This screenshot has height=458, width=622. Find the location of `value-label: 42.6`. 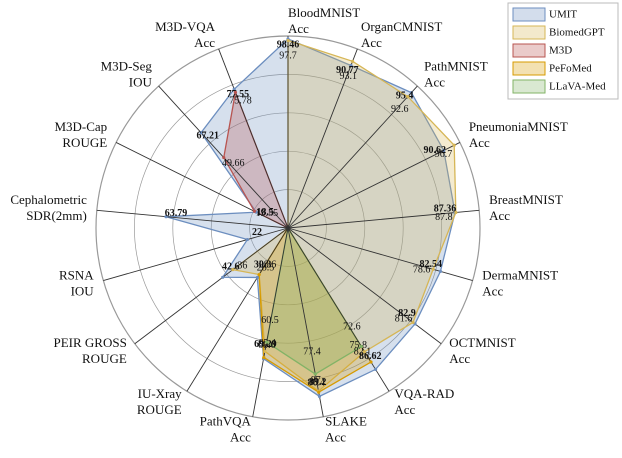

value-label: 42.6 is located at coordinates (231, 267).